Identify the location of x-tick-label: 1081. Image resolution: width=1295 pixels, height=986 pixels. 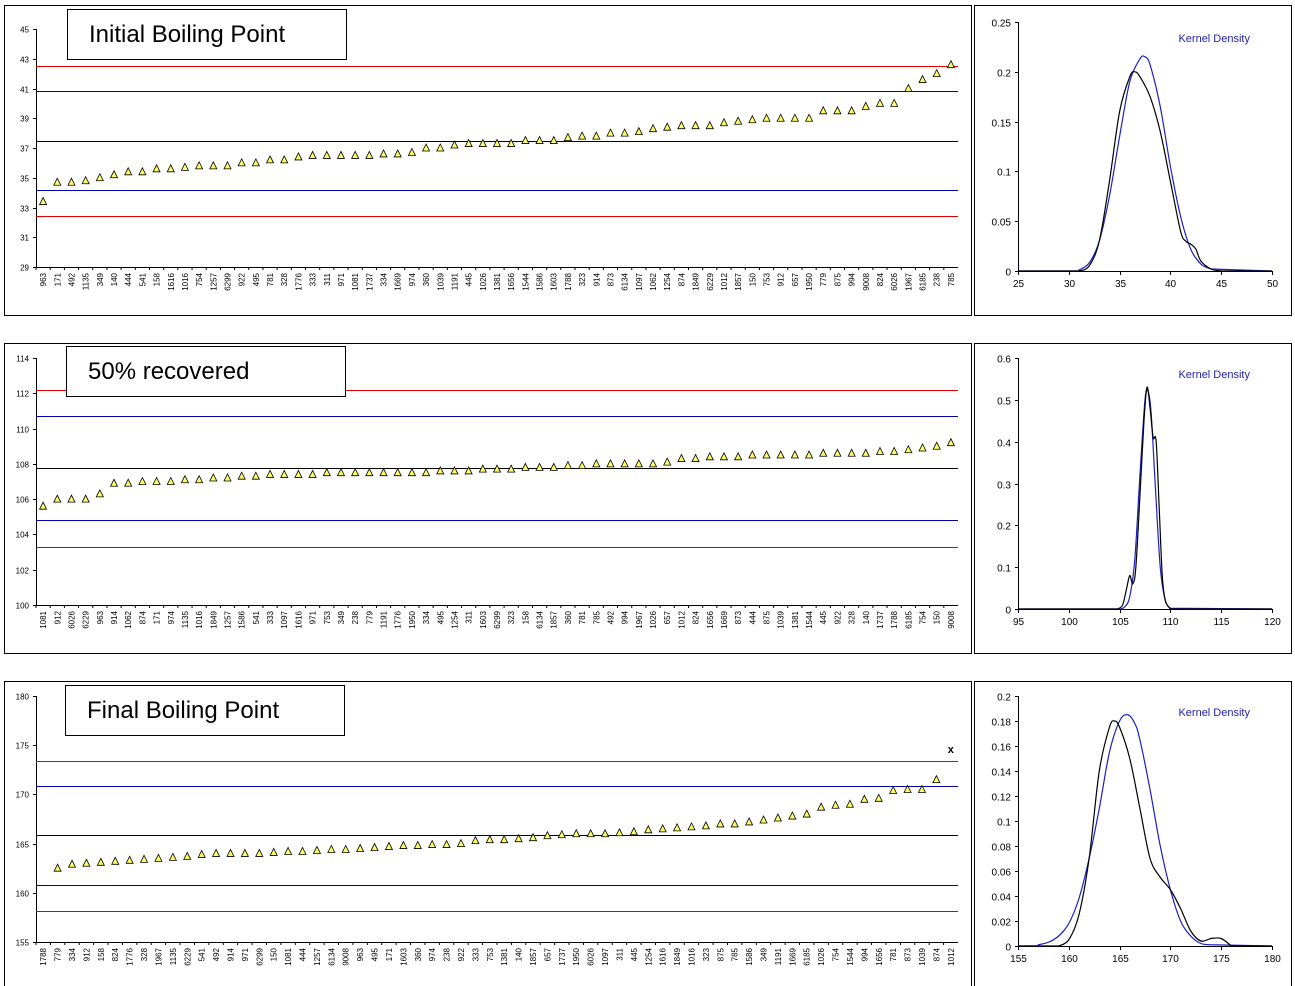
(355, 281).